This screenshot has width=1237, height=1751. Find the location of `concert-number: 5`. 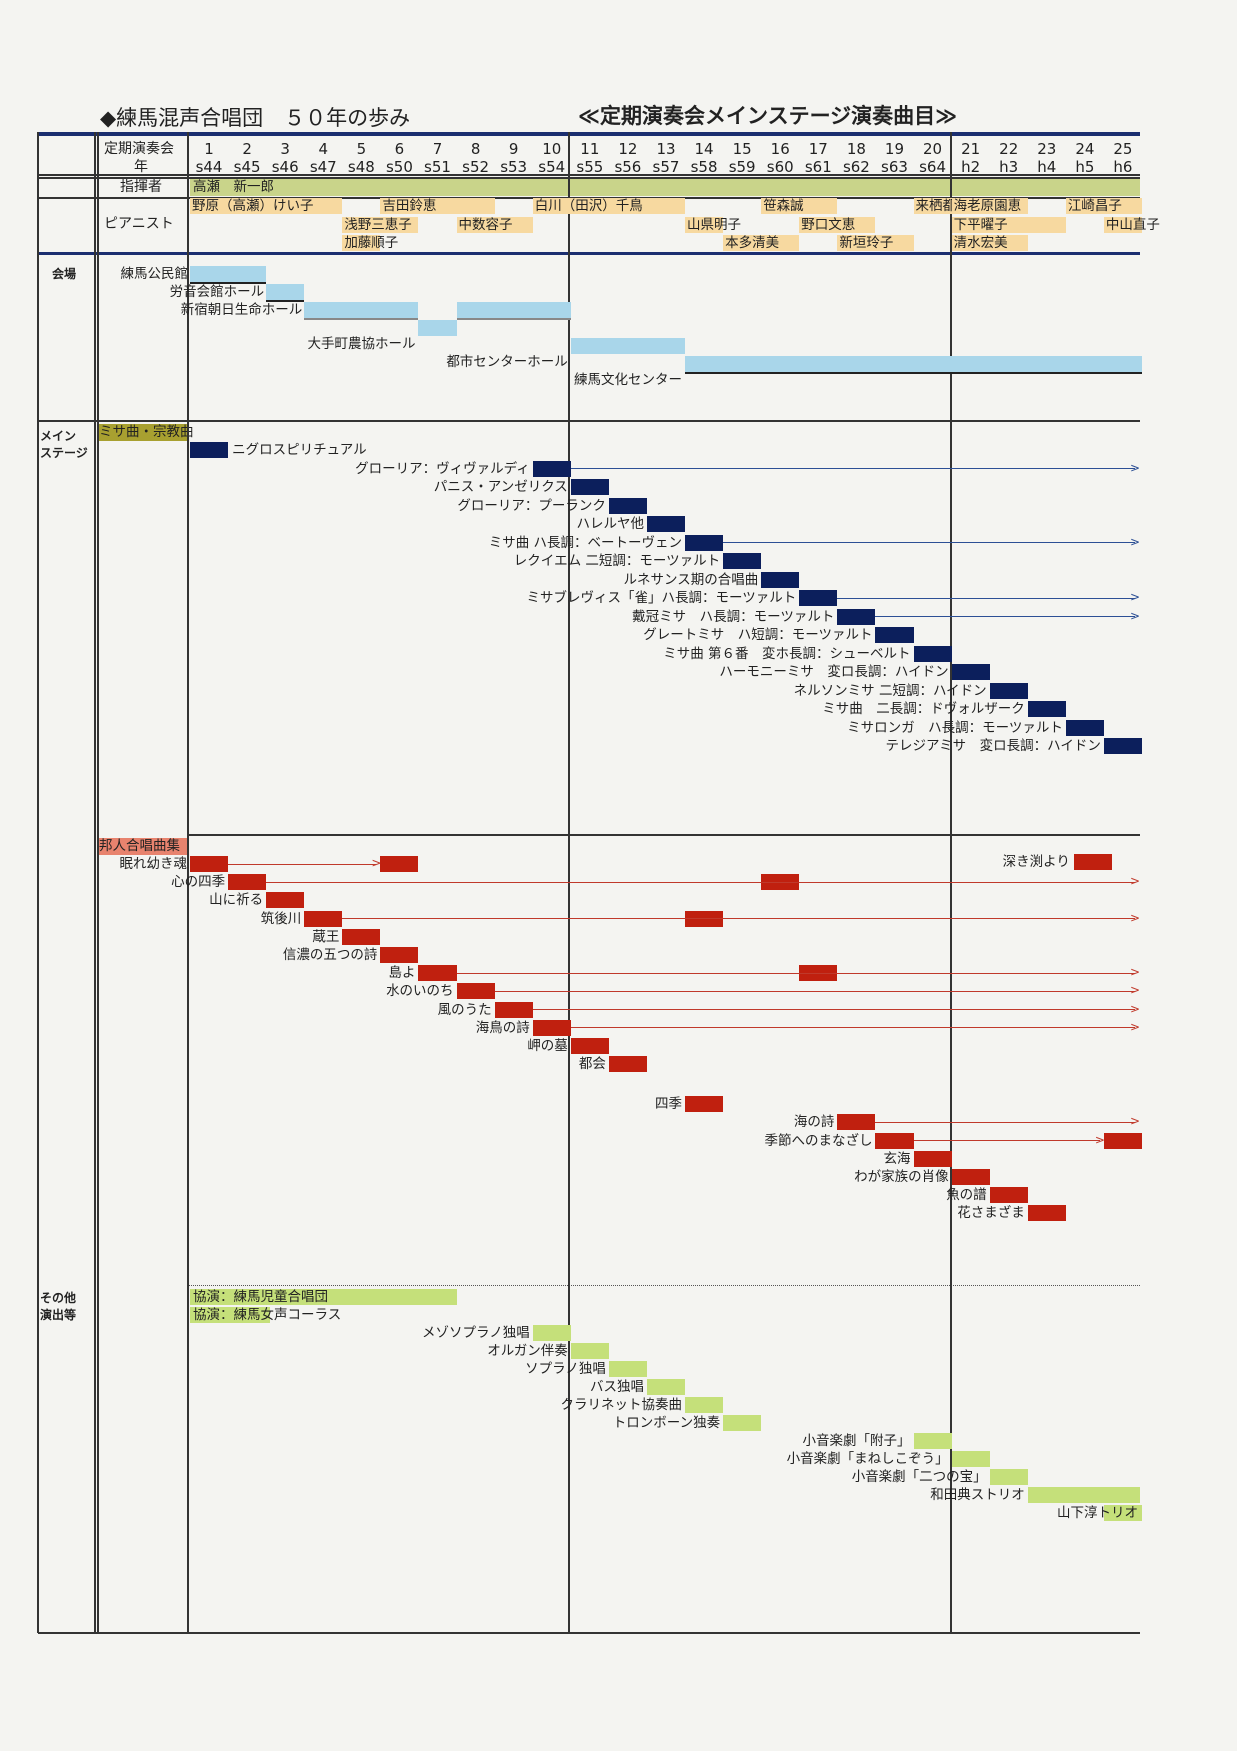

concert-number: 5 is located at coordinates (361, 149).